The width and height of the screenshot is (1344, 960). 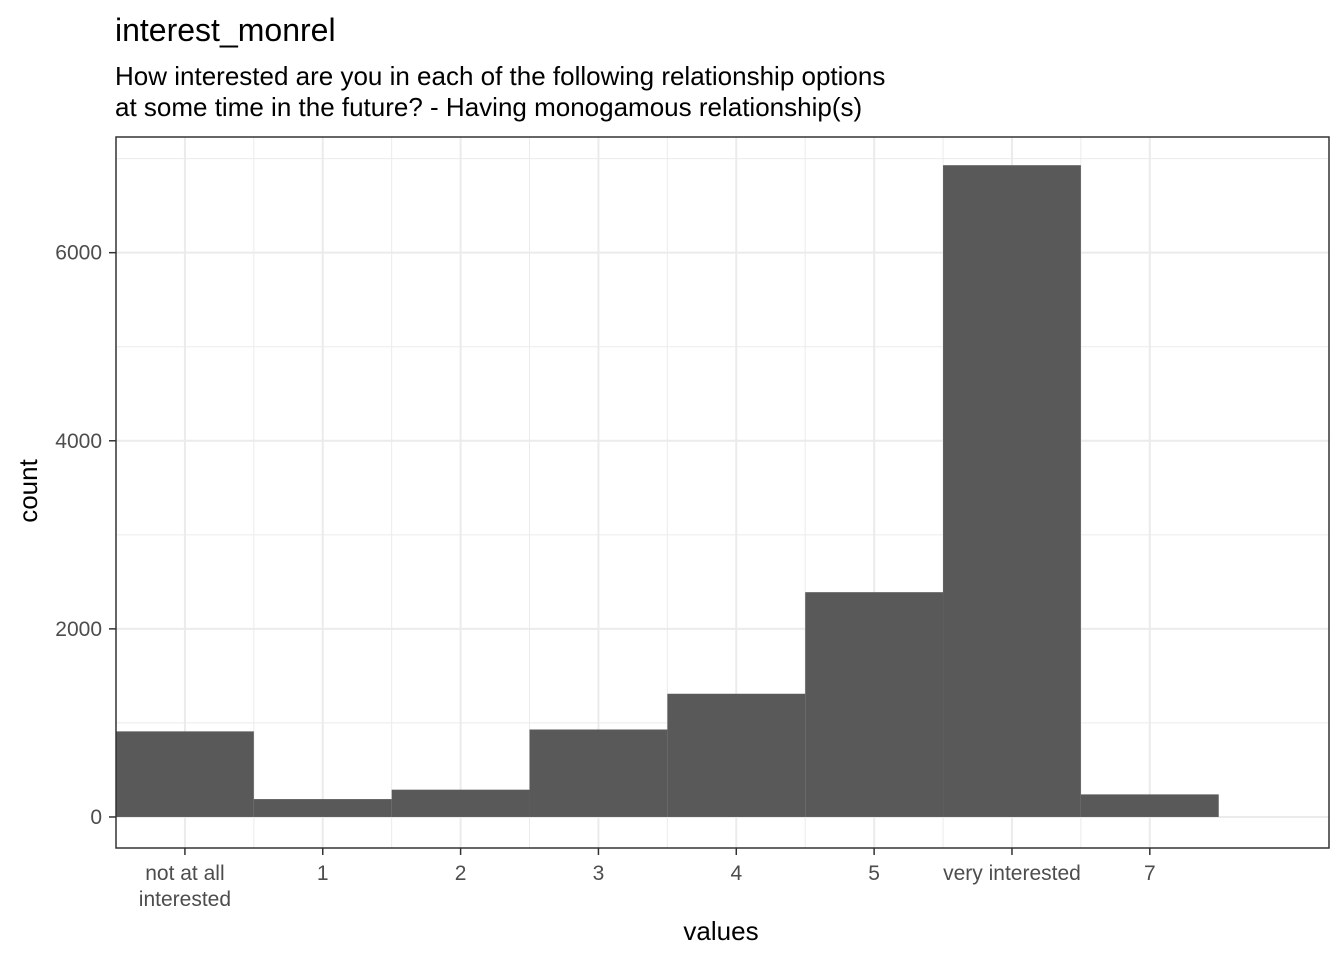 What do you see at coordinates (78, 441) in the screenshot?
I see `y-tick-label: 4000` at bounding box center [78, 441].